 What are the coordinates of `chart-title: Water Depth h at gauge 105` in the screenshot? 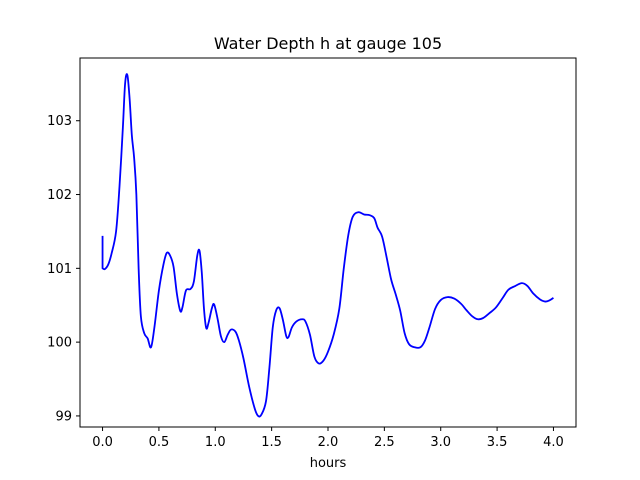 It's located at (328, 43).